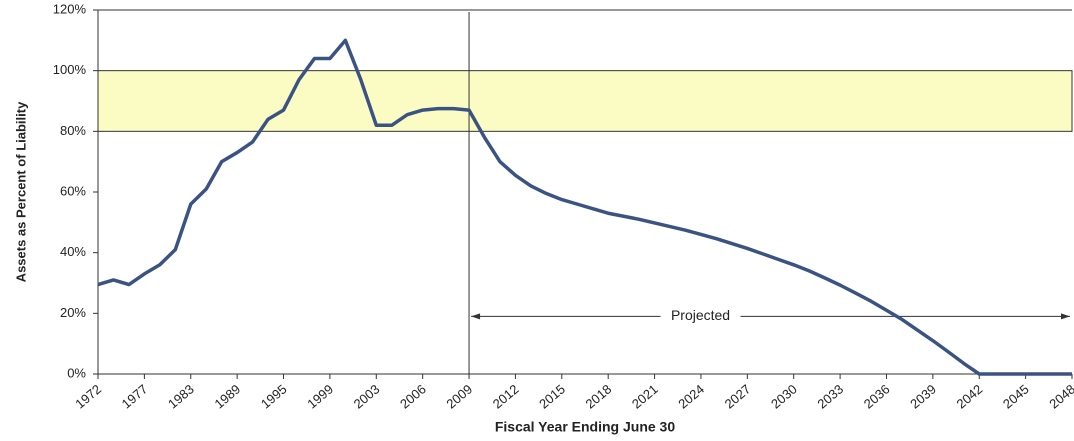  I want to click on annotation: Projected, so click(700, 315).